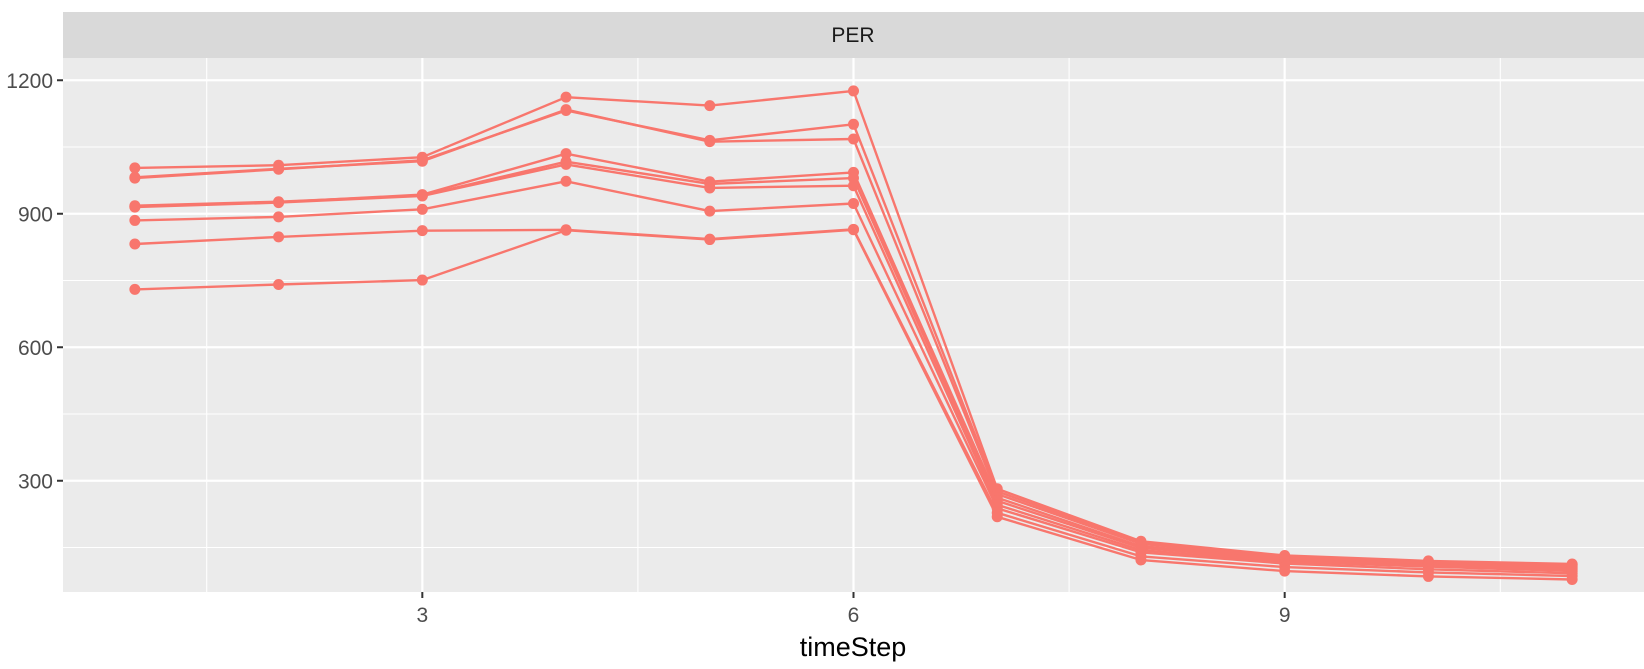 Image resolution: width=1644 pixels, height=669 pixels. Describe the element at coordinates (34, 281) in the screenshot. I see `y-axis: 300 600 900 1200` at that location.